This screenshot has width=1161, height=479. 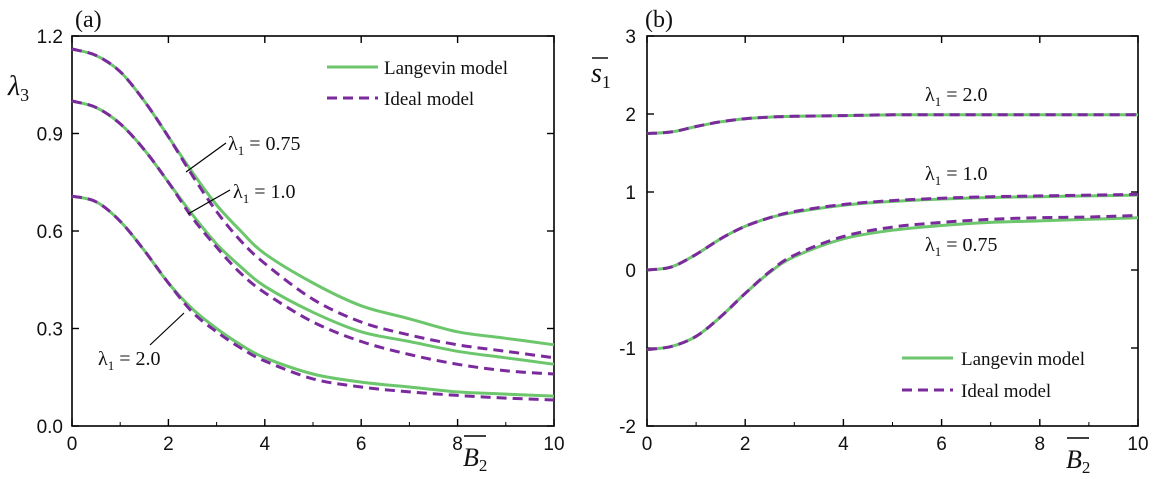 I want to click on x-axis-label-b: B2, so click(x=1078, y=461).